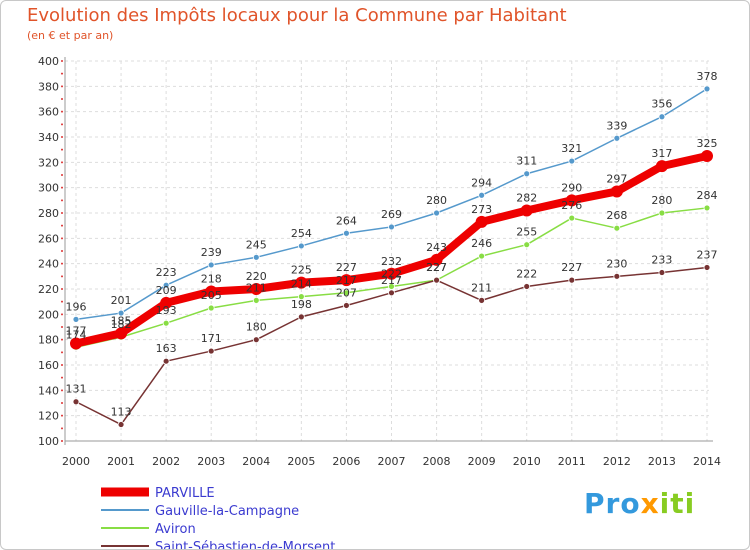  I want to click on data-label: 254, so click(301, 233).